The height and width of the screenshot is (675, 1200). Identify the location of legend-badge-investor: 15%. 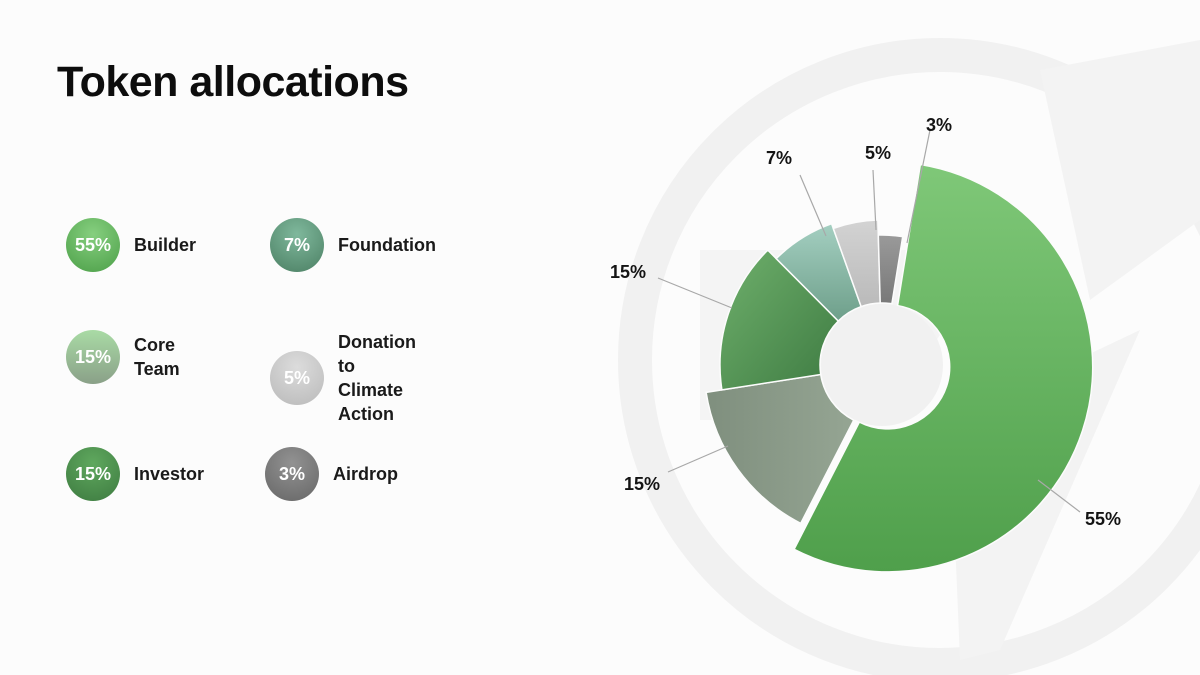
(93, 474).